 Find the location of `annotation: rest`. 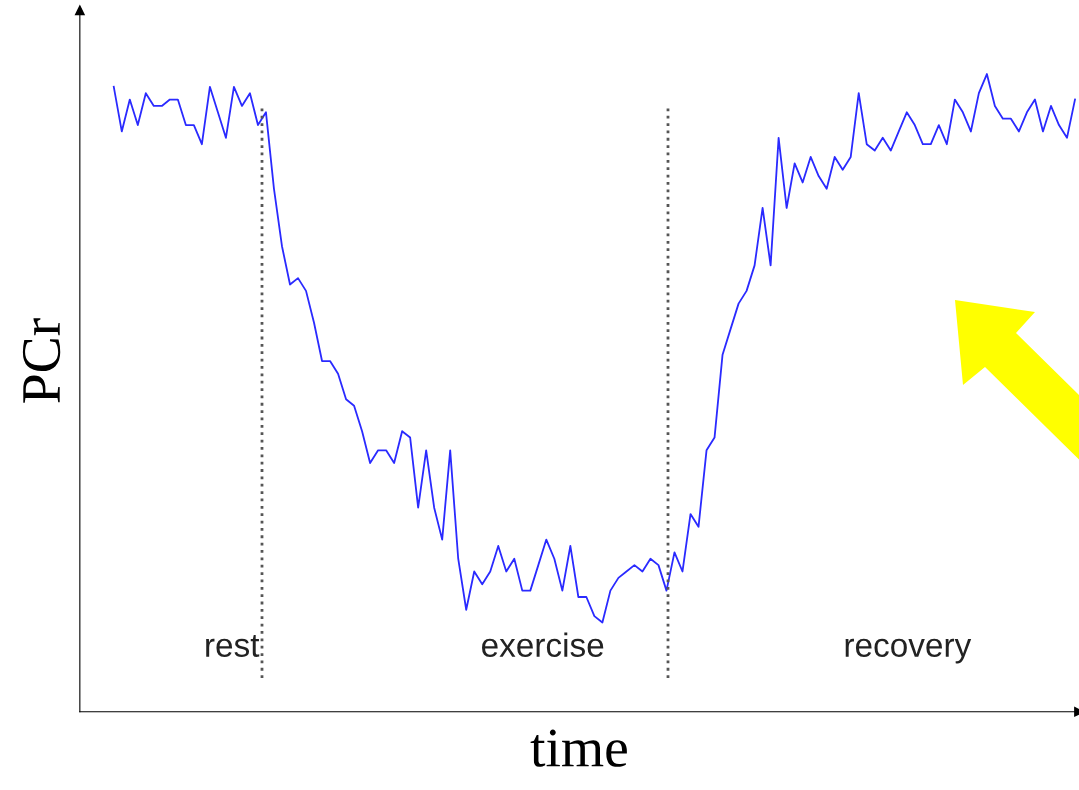

annotation: rest is located at coordinates (233, 646).